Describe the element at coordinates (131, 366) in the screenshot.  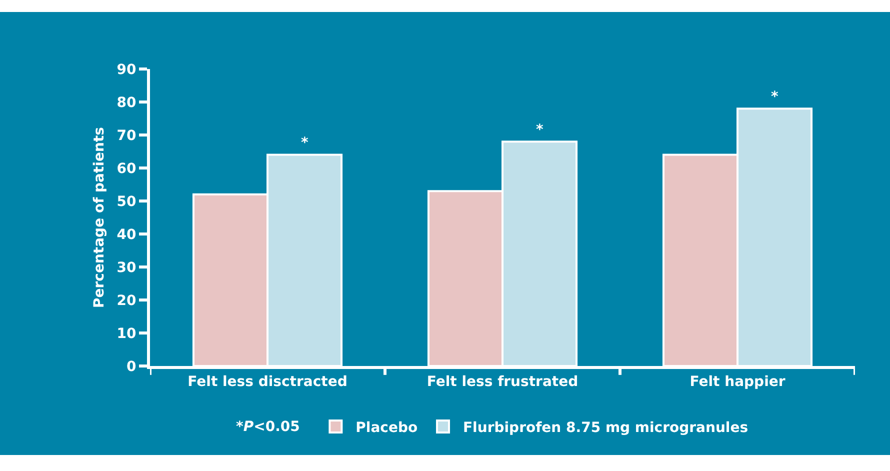
I see `y-tick-label: 0` at that location.